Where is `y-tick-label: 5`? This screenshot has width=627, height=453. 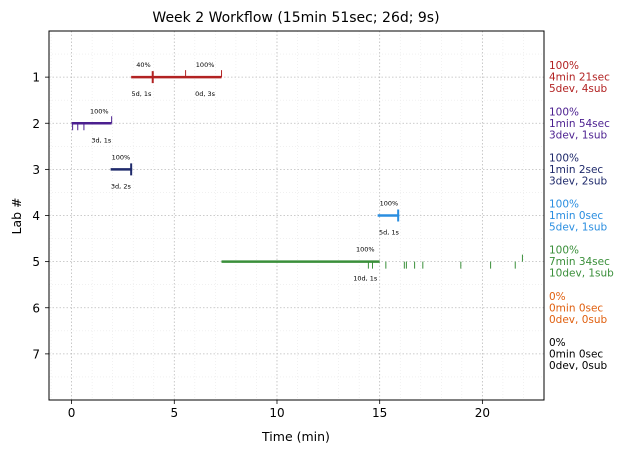
y-tick-label: 5 is located at coordinates (36, 262).